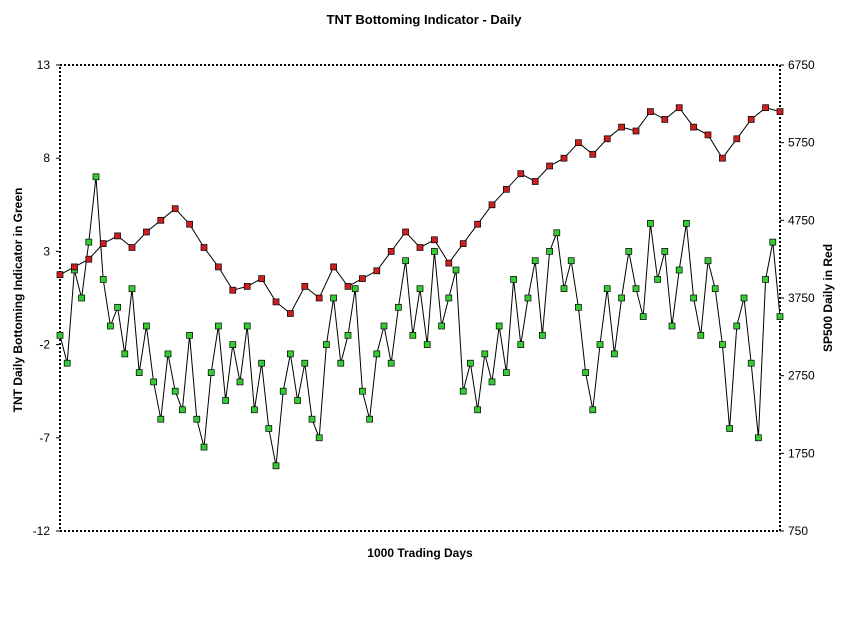 Image resolution: width=847 pixels, height=621 pixels. What do you see at coordinates (420, 553) in the screenshot?
I see `x-axis-label: 1000 Trading Days` at bounding box center [420, 553].